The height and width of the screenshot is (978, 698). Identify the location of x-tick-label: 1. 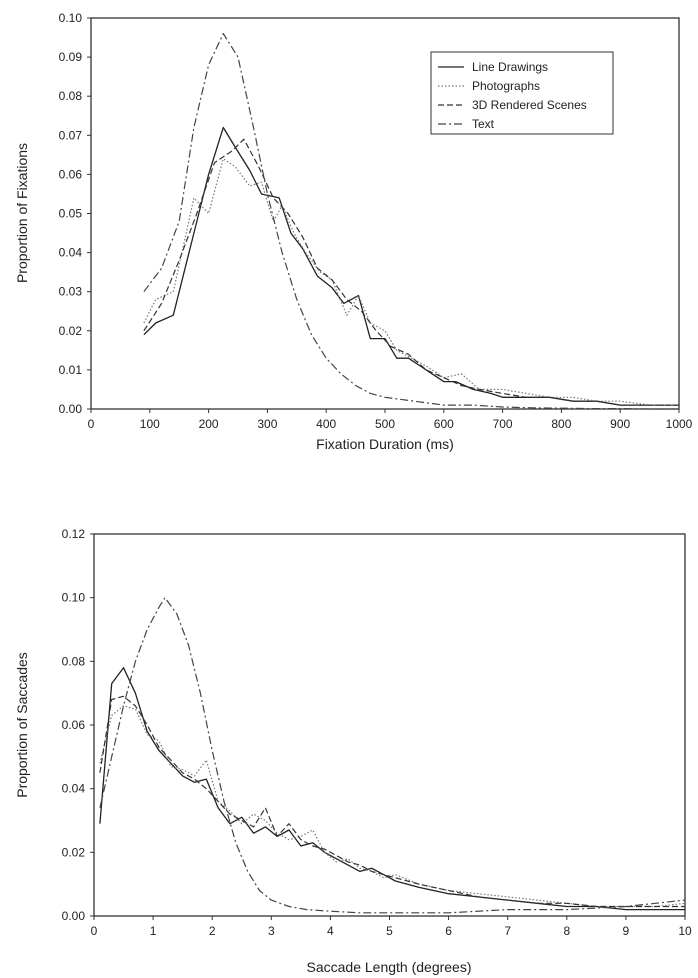
(153, 931).